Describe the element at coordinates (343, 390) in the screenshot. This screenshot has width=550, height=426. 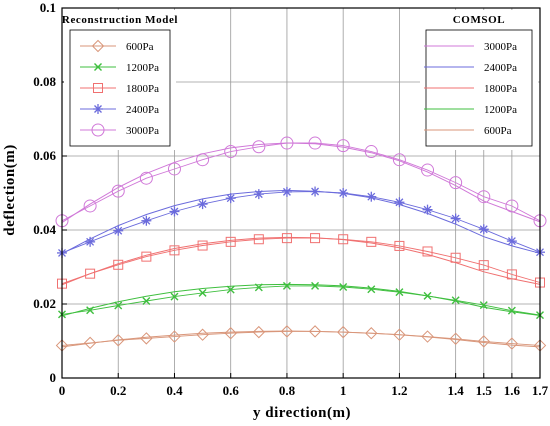
I see `x-tick-label: 1` at that location.